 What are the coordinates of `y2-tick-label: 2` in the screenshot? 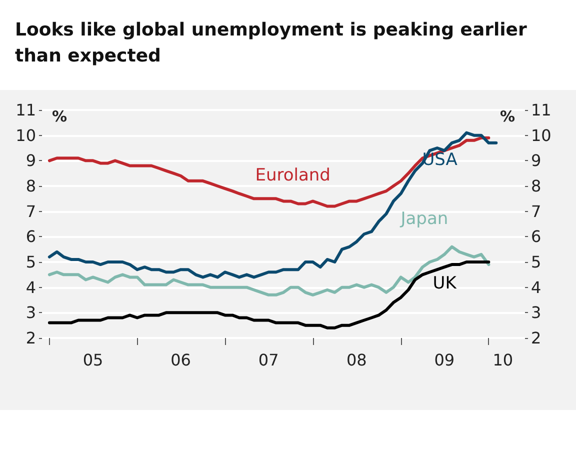 It's located at (536, 338).